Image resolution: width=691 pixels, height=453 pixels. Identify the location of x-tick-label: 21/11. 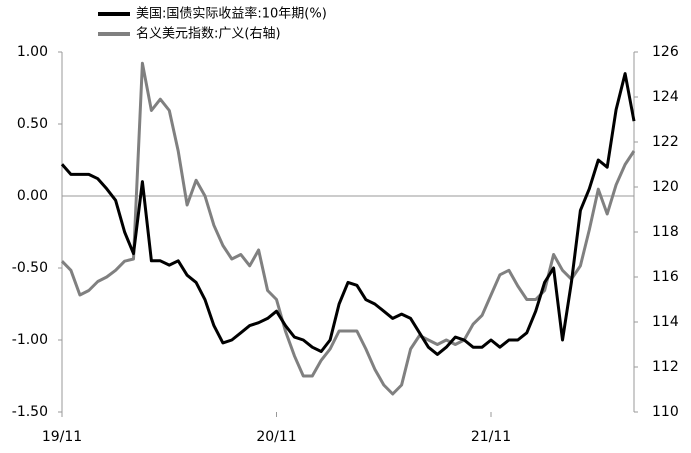
(491, 437).